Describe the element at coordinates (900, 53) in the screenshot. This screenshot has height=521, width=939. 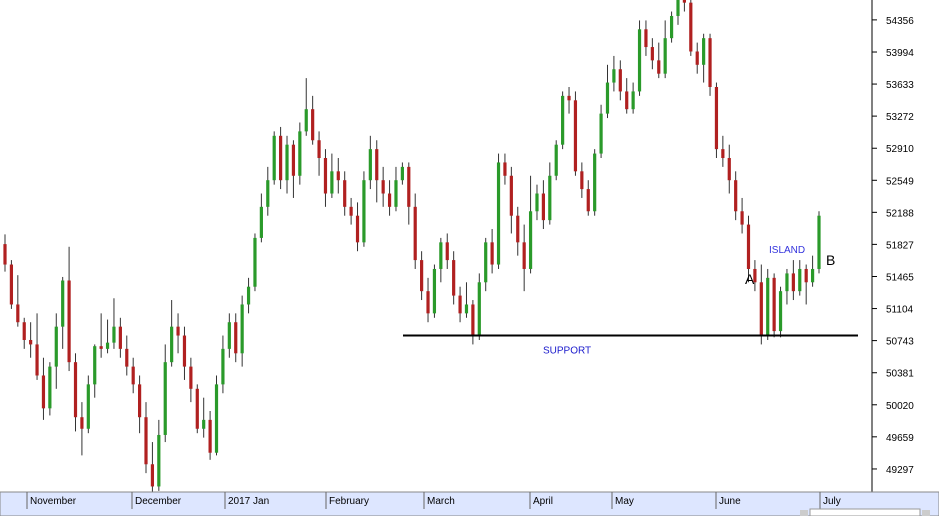
I see `y-tick-label: 53994` at that location.